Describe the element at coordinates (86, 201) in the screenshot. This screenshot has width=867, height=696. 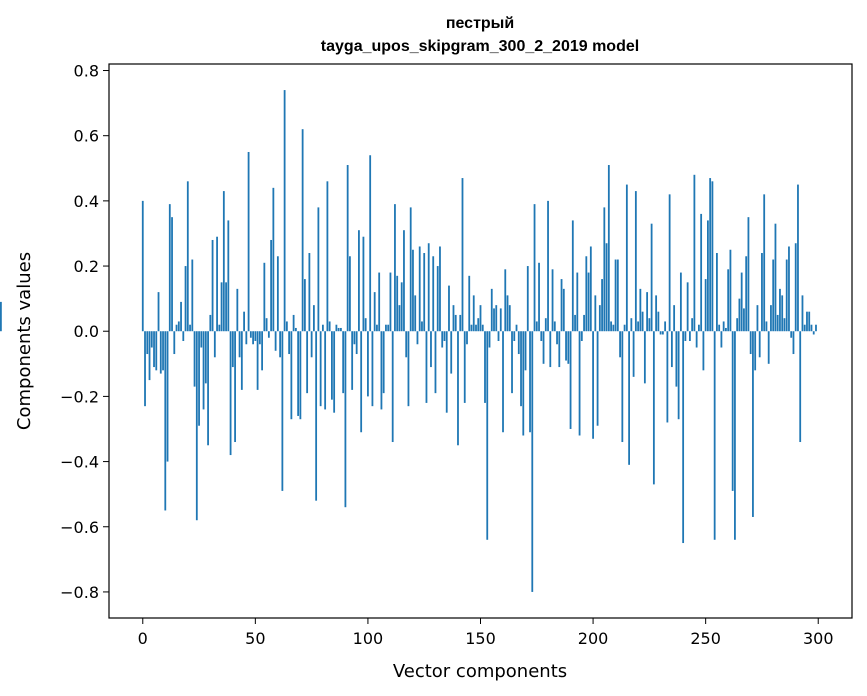
I see `y-tick-label: 0.4` at that location.